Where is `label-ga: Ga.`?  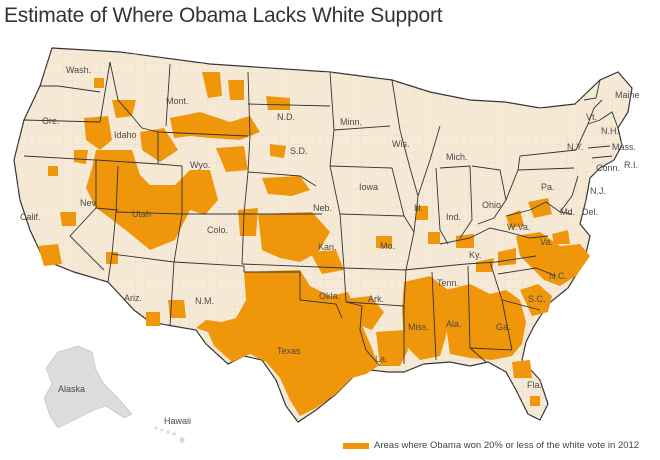 label-ga: Ga. is located at coordinates (503, 327).